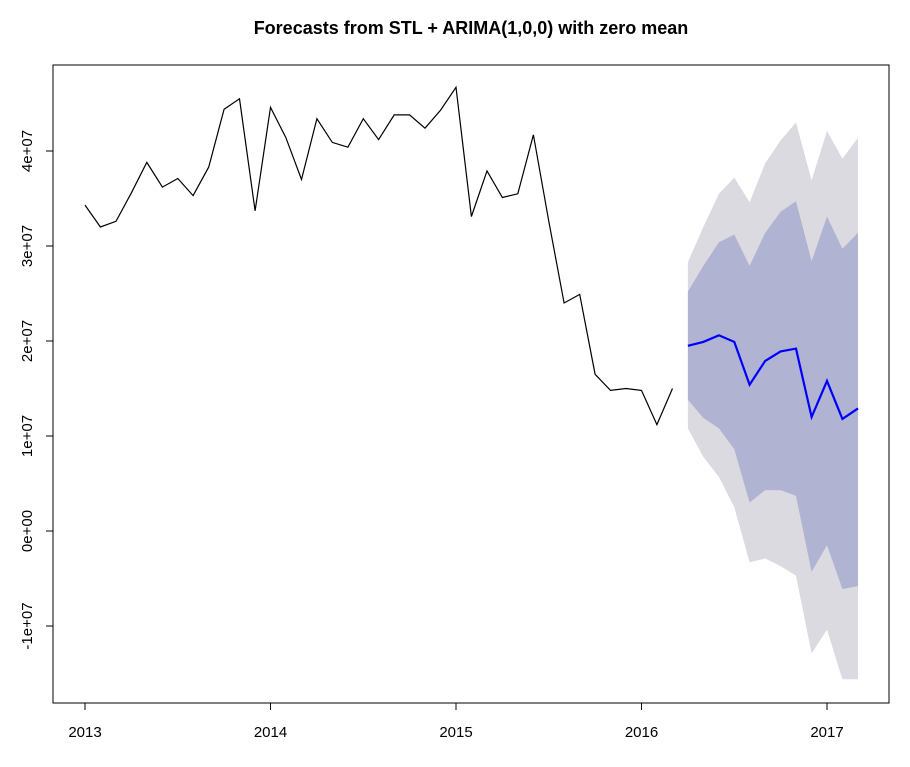 The height and width of the screenshot is (767, 910). What do you see at coordinates (270, 732) in the screenshot?
I see `x-tick-label: 2014` at bounding box center [270, 732].